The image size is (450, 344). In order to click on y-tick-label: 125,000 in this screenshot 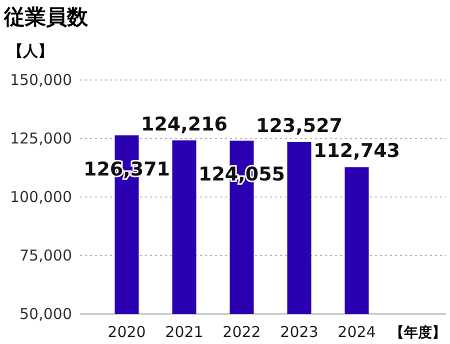, I will do `click(41, 139)`.